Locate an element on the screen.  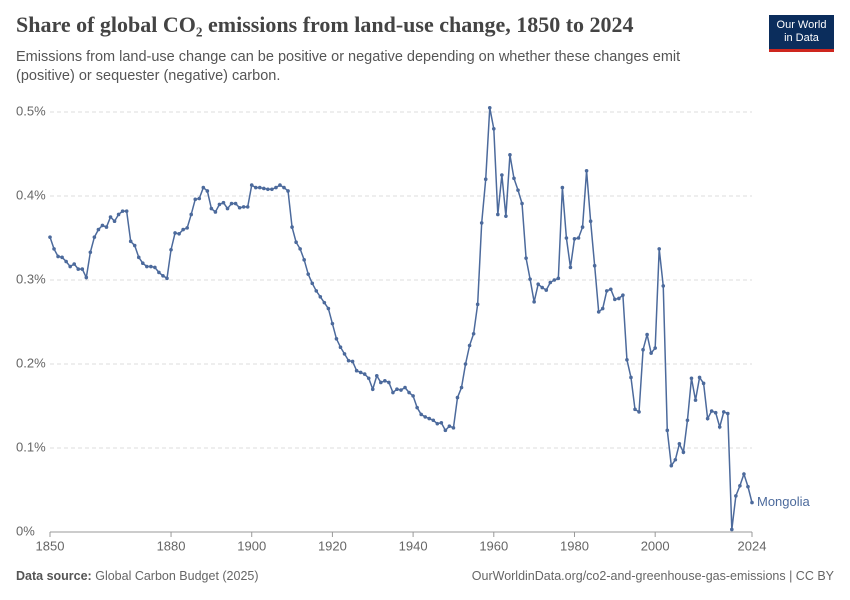
y-tick-label: 0.2% is located at coordinates (31, 362).